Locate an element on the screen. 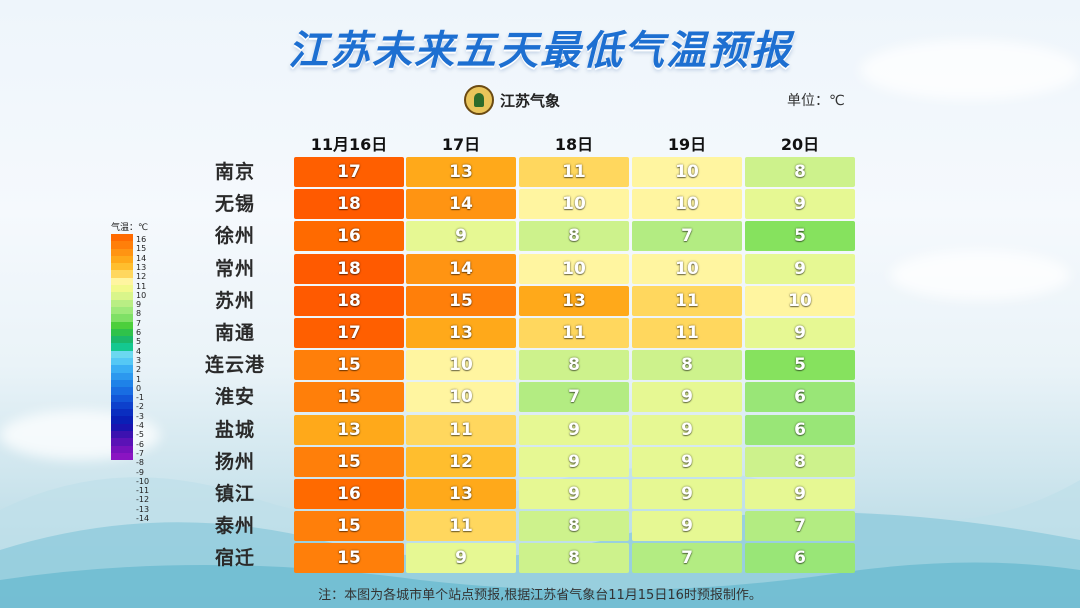 Image resolution: width=1080 pixels, height=608 pixels. legend-label: 4 is located at coordinates (139, 351).